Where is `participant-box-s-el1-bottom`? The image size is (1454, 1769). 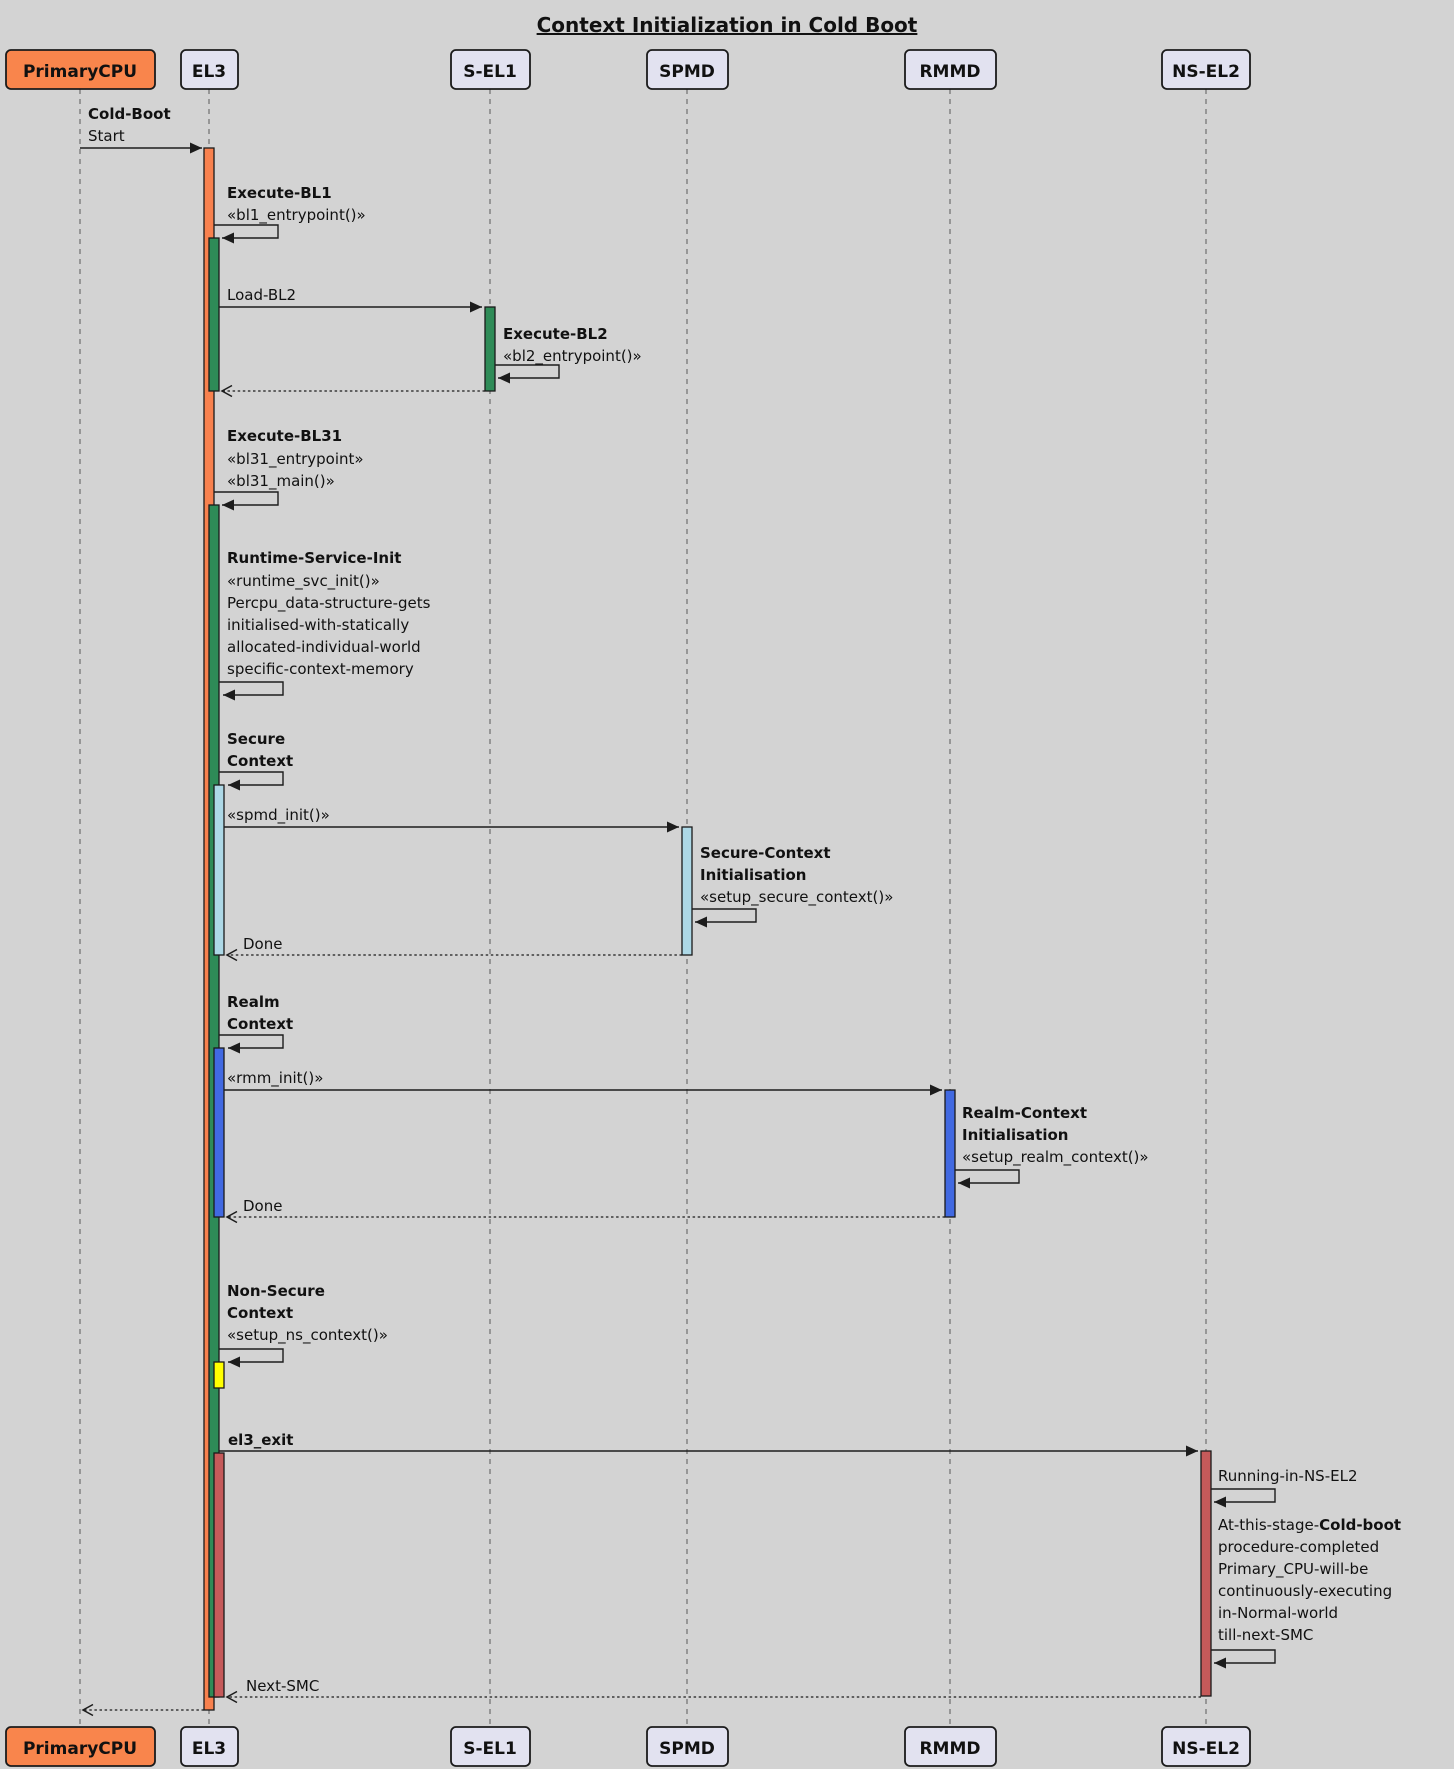 participant-box-s-el1-bottom is located at coordinates (490, 1746).